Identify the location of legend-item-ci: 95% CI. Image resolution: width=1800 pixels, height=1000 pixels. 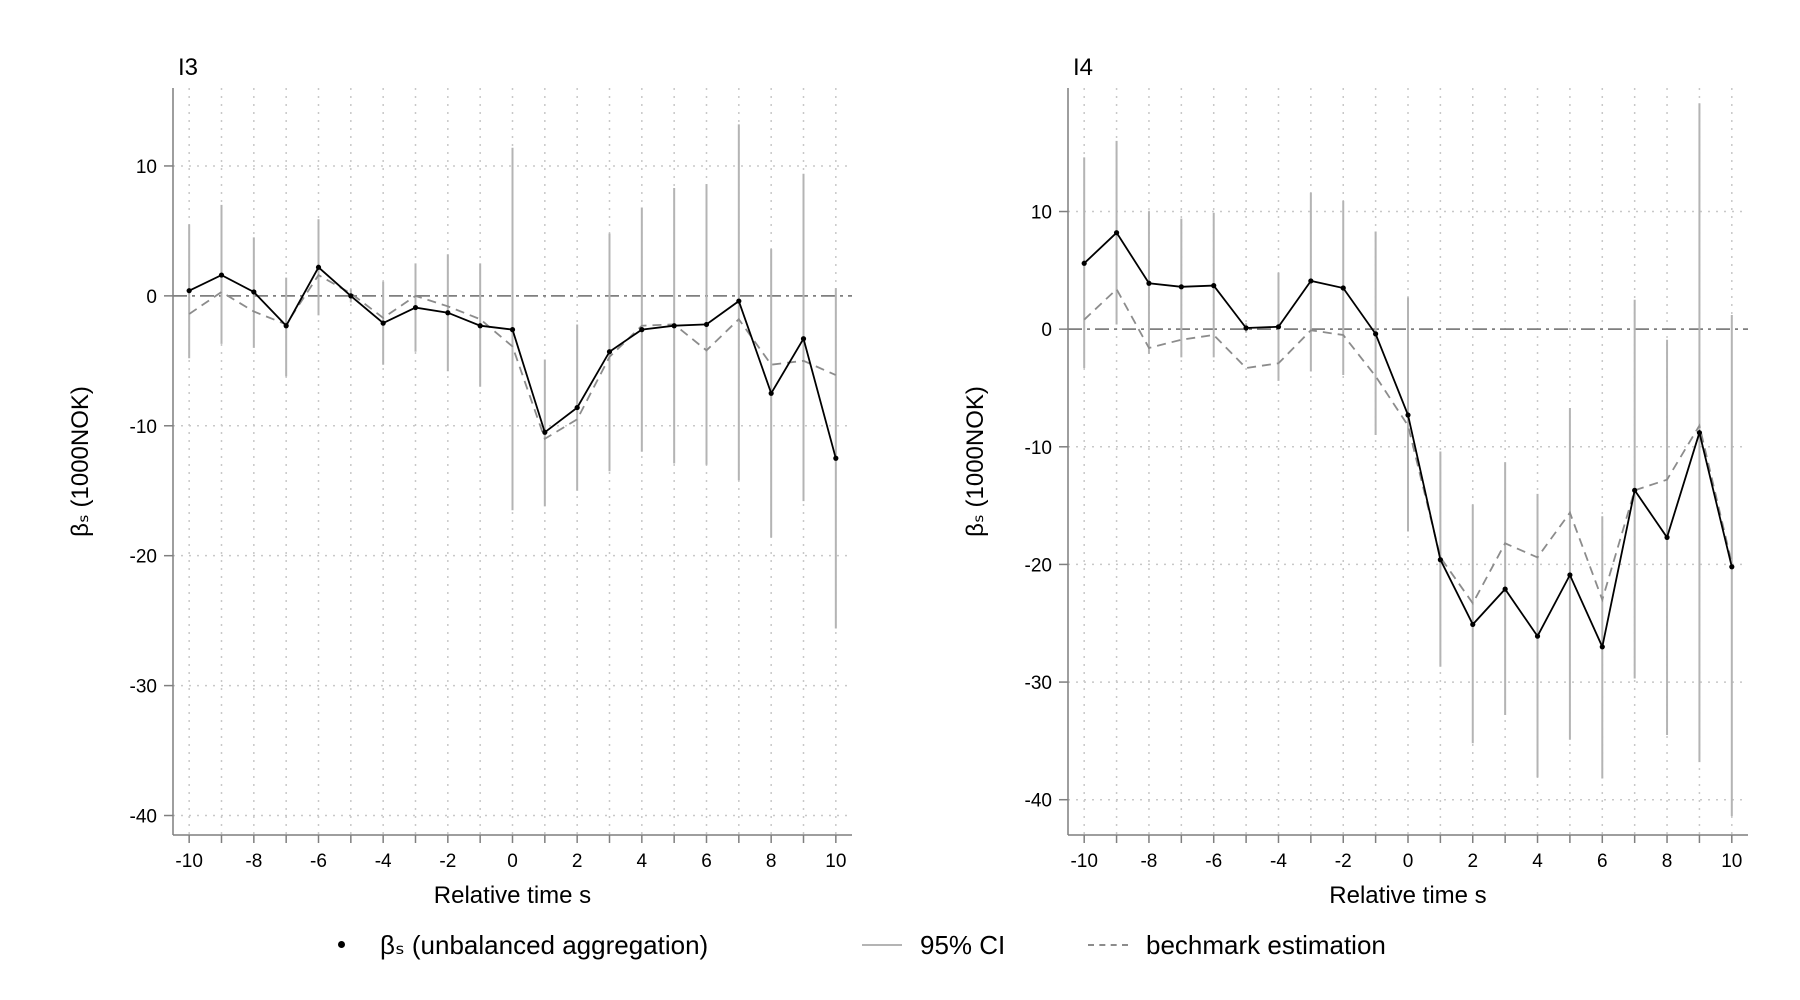
(933, 945).